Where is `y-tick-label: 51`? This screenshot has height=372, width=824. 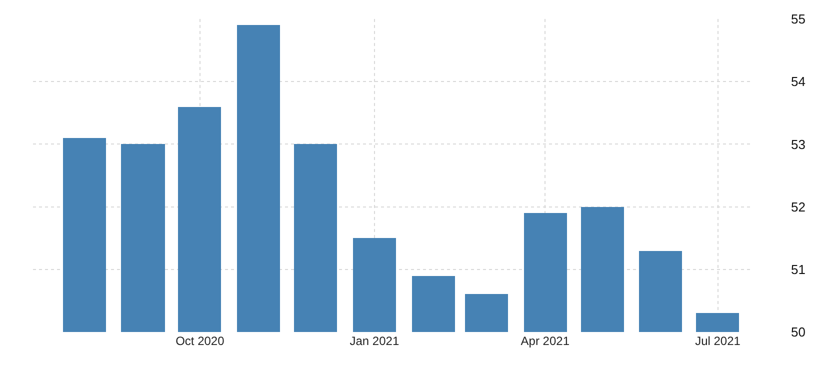
y-tick-label: 51 is located at coordinates (798, 269).